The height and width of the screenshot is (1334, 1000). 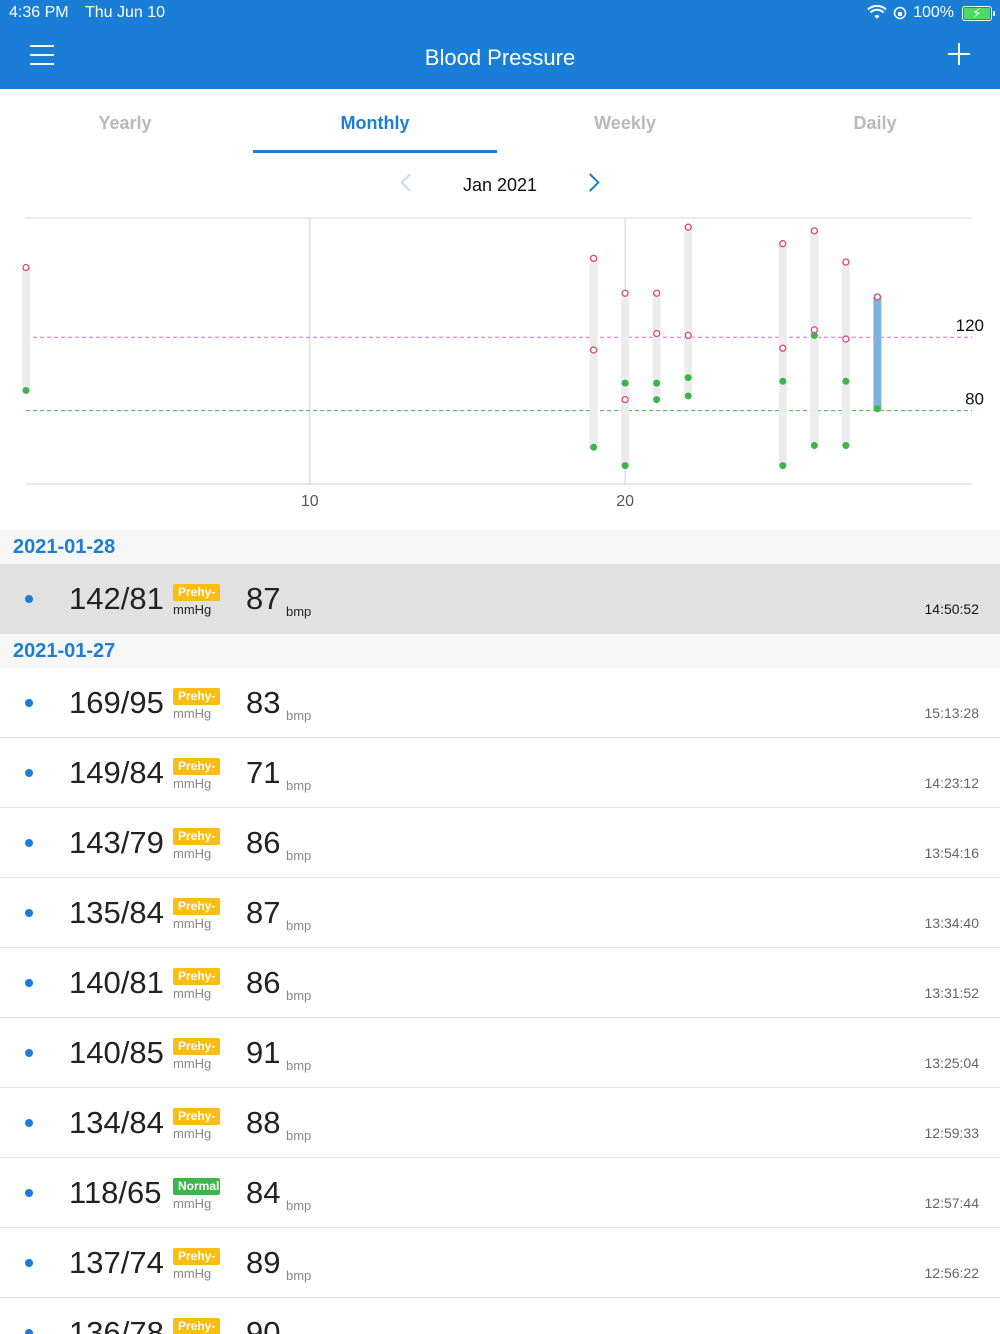 I want to click on reading-row: 140/85 Prehy-mmHg 91 bmp 13:25:04, so click(x=500, y=1053).